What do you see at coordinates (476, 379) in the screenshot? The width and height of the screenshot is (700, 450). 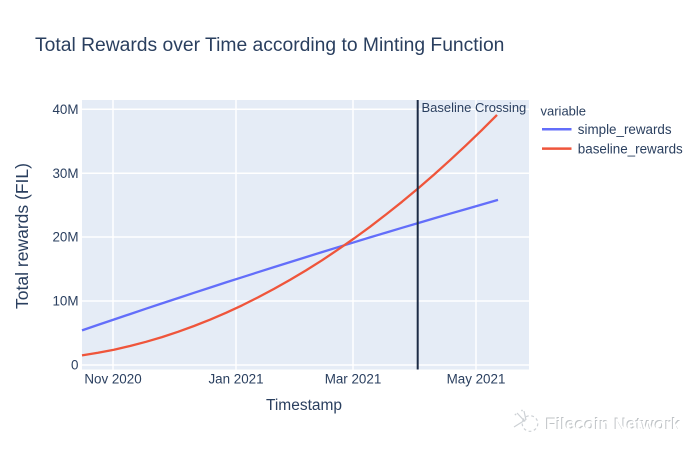 I see `svg-text: May 2021` at bounding box center [476, 379].